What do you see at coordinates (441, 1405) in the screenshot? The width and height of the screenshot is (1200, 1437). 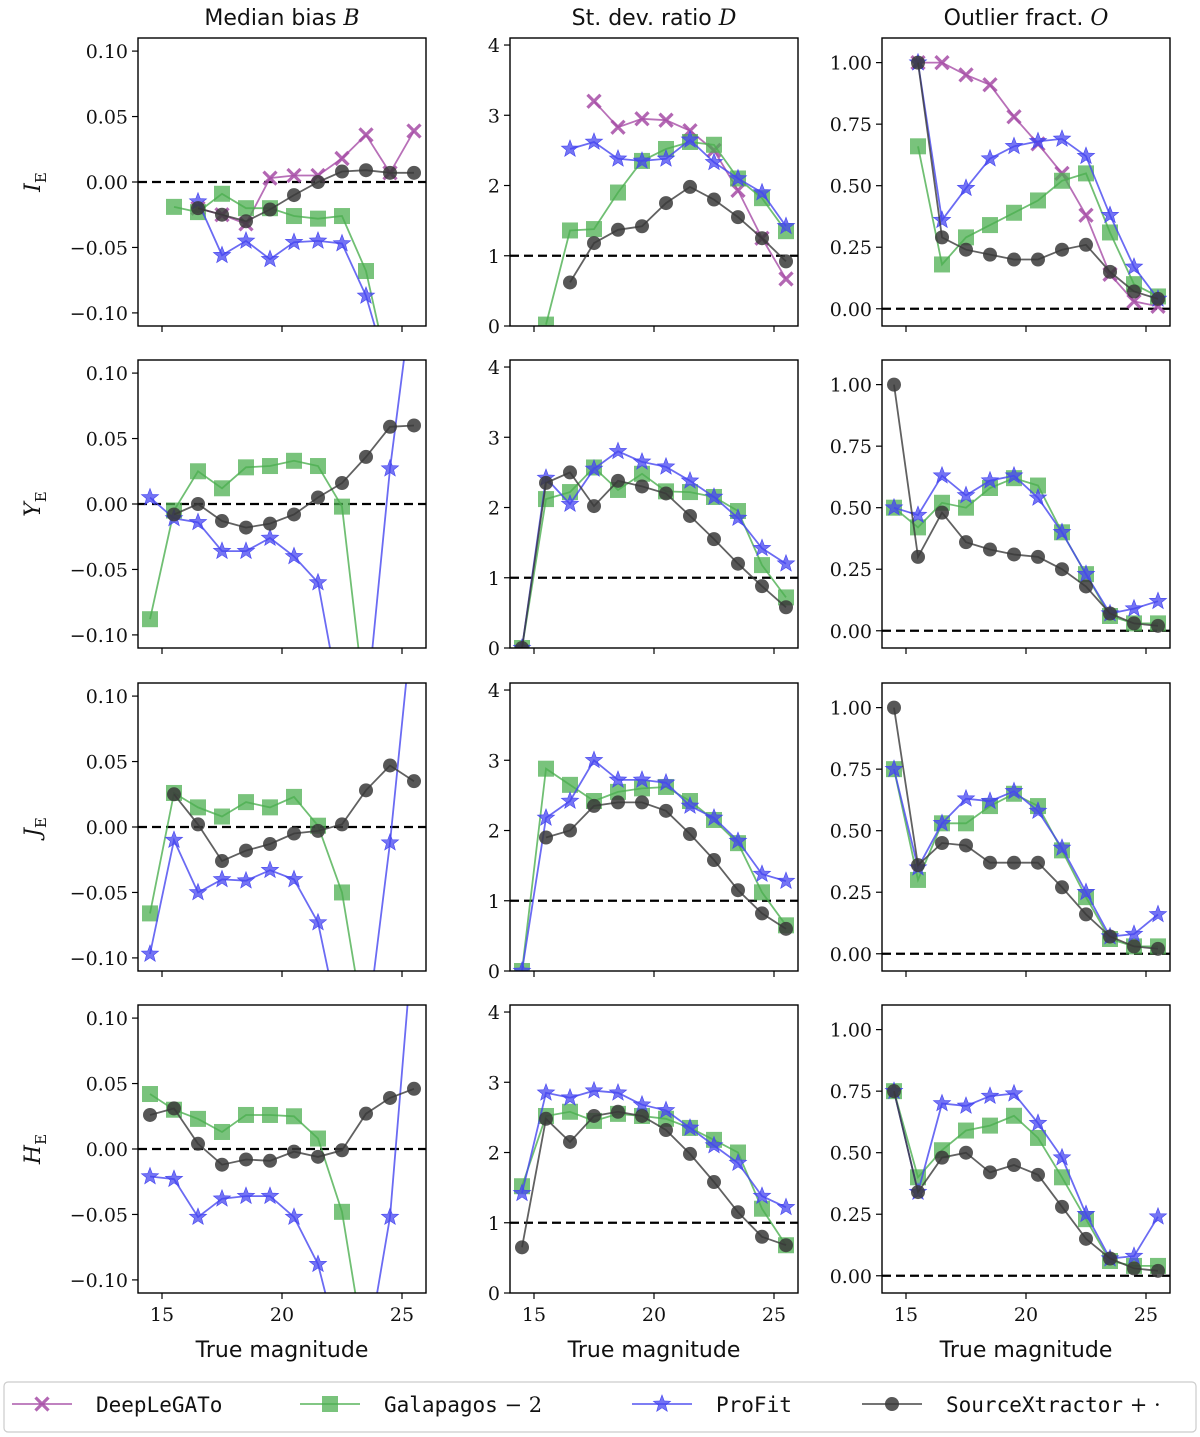 I see `legend-label-name: Galapagos` at bounding box center [441, 1405].